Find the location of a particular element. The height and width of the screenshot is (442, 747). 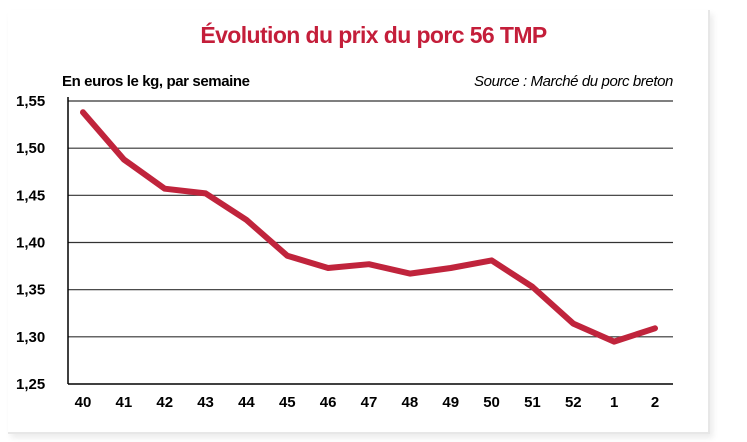

y-tick-labels: 1,25 1,30 1,35 1,40 1,45 1,50 1,55 is located at coordinates (30, 243).